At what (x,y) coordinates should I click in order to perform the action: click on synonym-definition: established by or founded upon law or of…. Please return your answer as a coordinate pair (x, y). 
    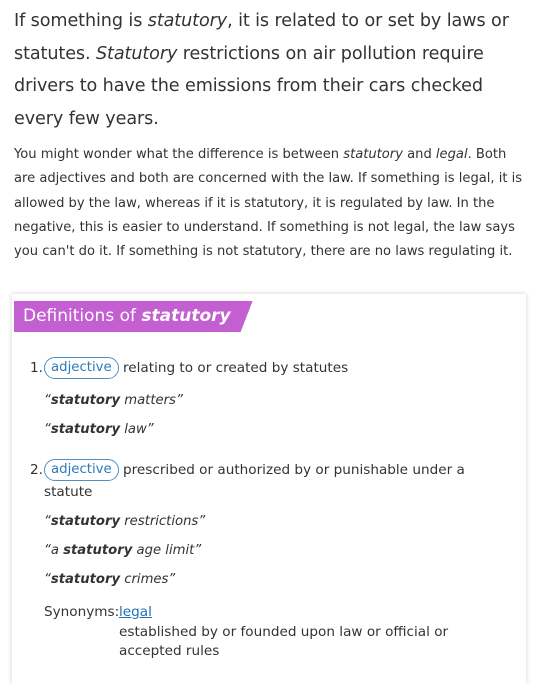
    Looking at the image, I should click on (284, 641).